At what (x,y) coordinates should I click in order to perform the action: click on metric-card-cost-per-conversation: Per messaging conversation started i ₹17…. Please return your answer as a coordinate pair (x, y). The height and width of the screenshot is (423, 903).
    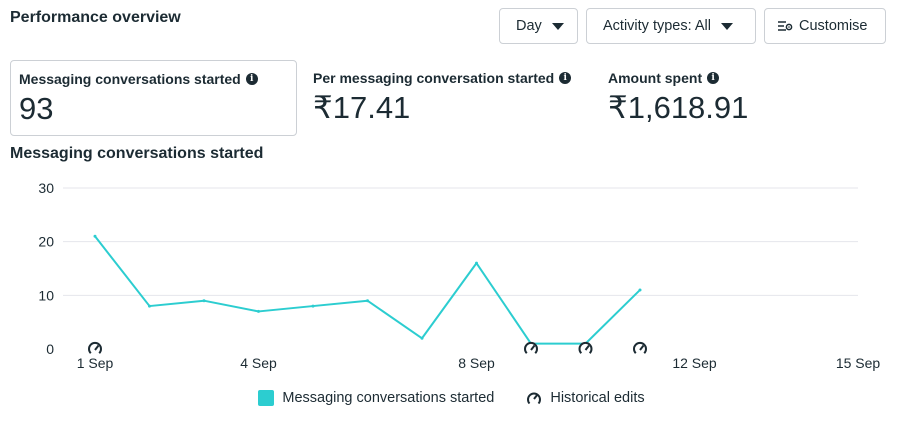
    Looking at the image, I should click on (445, 98).